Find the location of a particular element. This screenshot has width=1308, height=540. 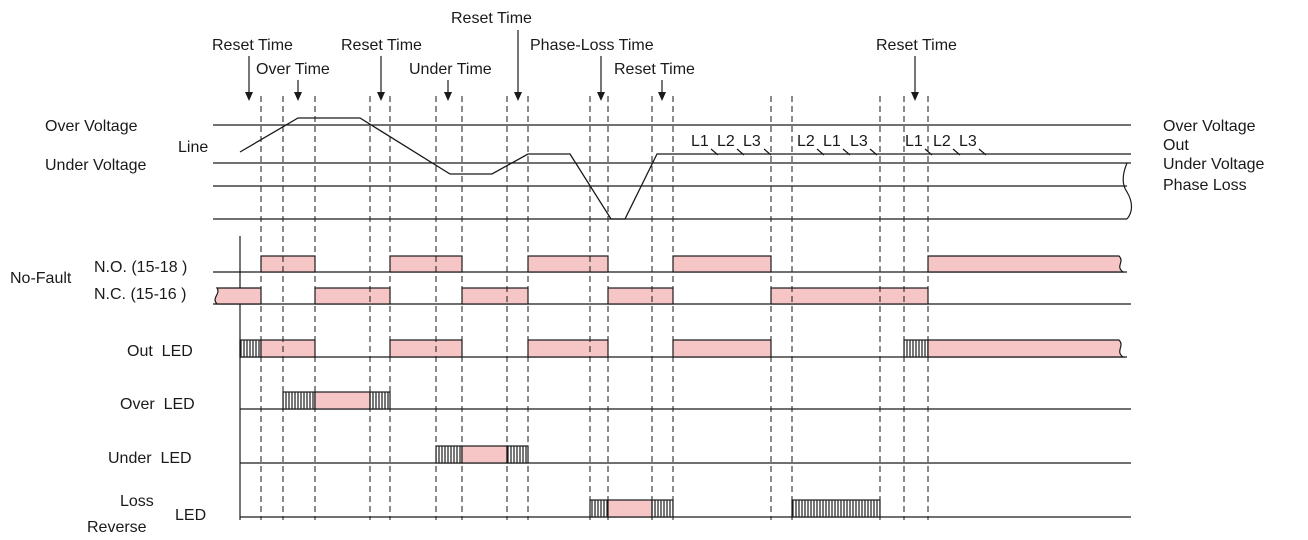

label-reset-time-1: Reset Time is located at coordinates (252, 45).